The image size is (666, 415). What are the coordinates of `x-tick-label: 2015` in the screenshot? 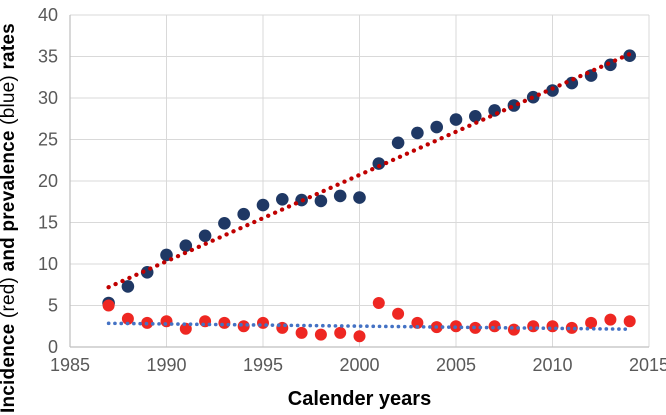 It's located at (647, 365).